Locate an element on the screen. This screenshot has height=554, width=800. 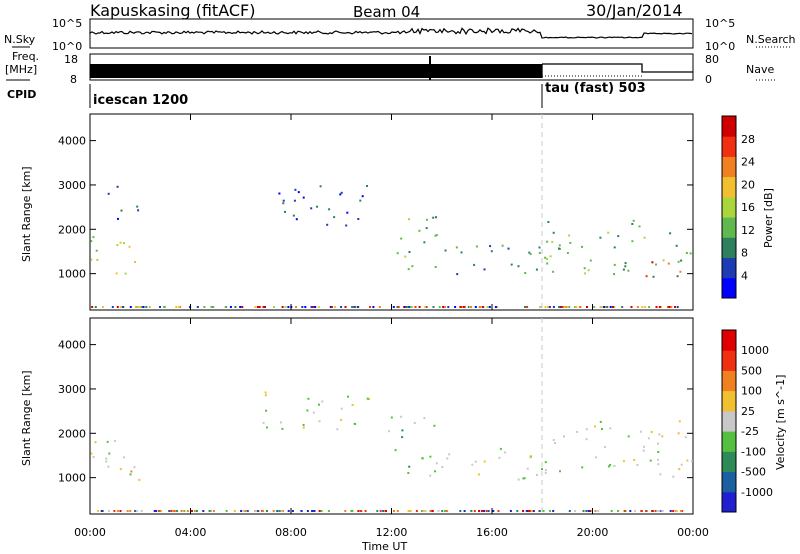
x-axis-ticks: 00:00 04:00 08:00 12:00 16:00 20:00 00:00 is located at coordinates (391, 532).